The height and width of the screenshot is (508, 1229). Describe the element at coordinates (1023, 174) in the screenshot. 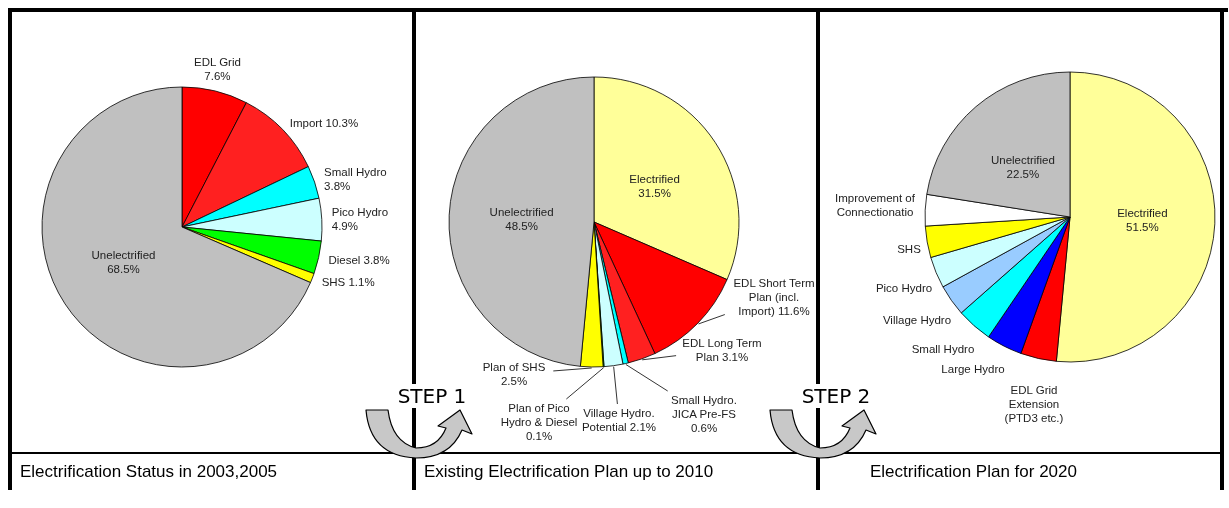

I see `data-label: 22.5%` at that location.